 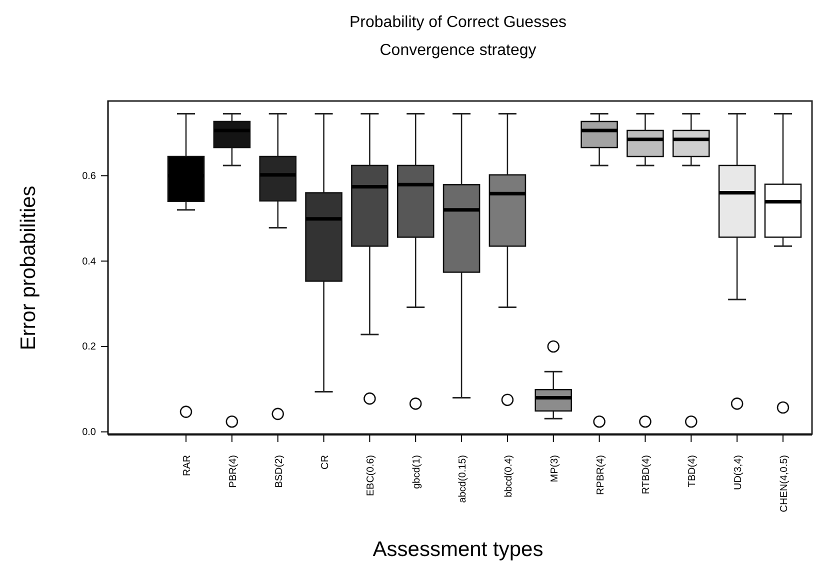 What do you see at coordinates (463, 479) in the screenshot?
I see `x-tick-label: abcd(0.15)` at bounding box center [463, 479].